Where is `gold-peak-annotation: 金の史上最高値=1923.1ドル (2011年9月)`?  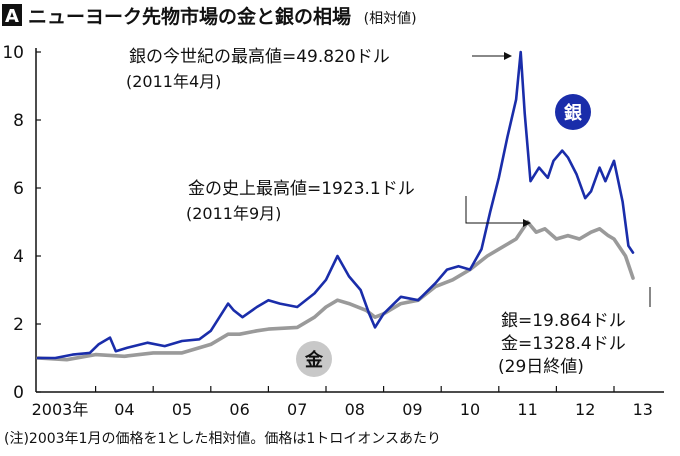 gold-peak-annotation: 金の史上最高値=1923.1ドル (2011年9月) is located at coordinates (358, 203).